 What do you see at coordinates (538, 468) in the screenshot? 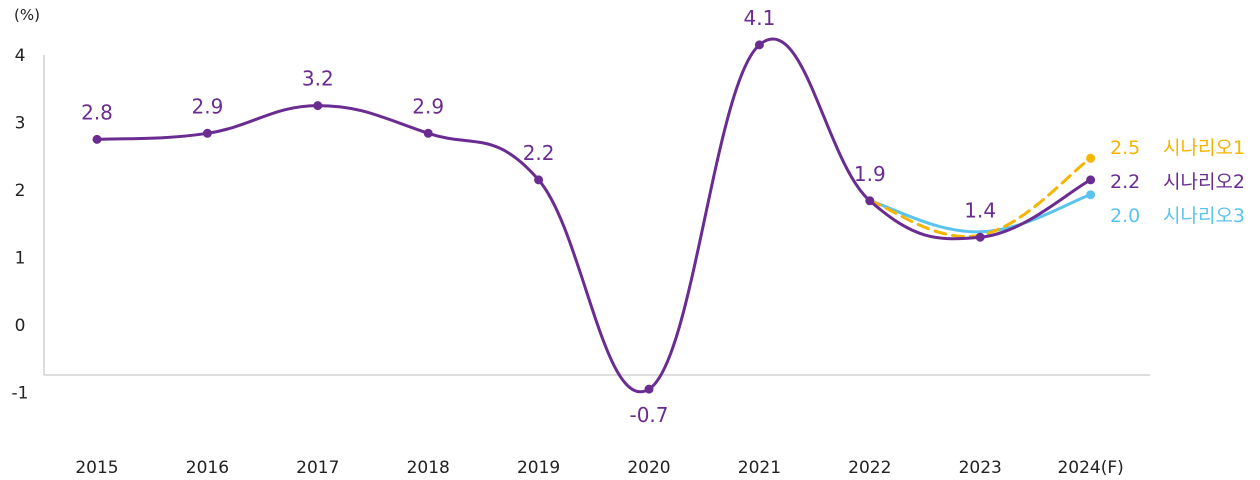
I see `x-tick-label: 2019` at bounding box center [538, 468].